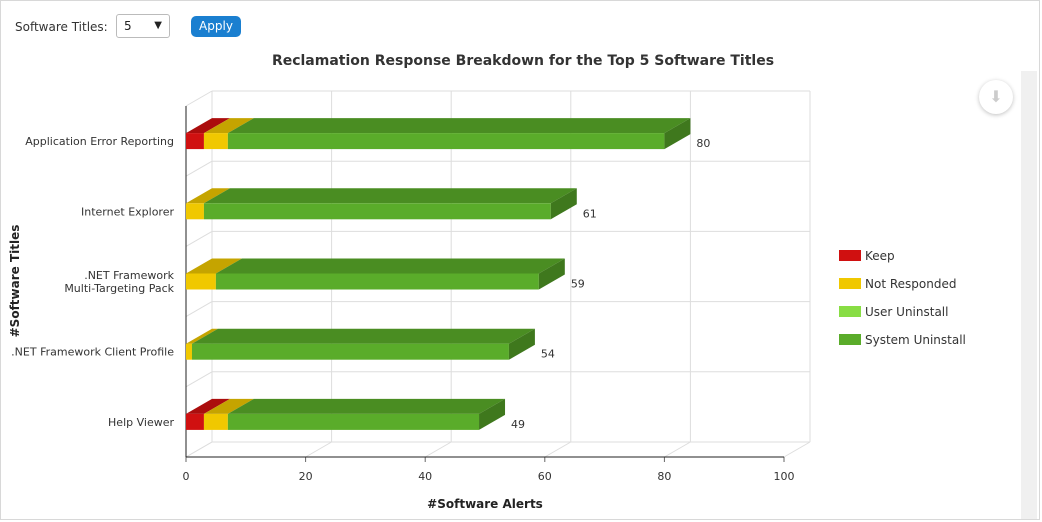 This screenshot has height=522, width=1042. What do you see at coordinates (15, 281) in the screenshot?
I see `y-axis-title: #Software Titles` at bounding box center [15, 281].